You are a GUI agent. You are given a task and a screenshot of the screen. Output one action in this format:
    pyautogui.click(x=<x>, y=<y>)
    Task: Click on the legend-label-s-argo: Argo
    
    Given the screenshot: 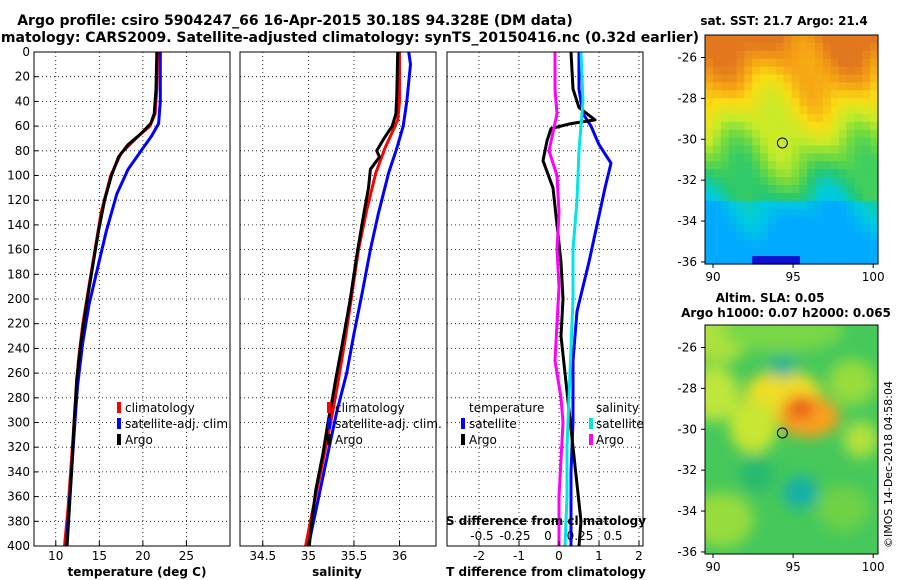 What is the action you would take?
    pyautogui.click(x=610, y=440)
    